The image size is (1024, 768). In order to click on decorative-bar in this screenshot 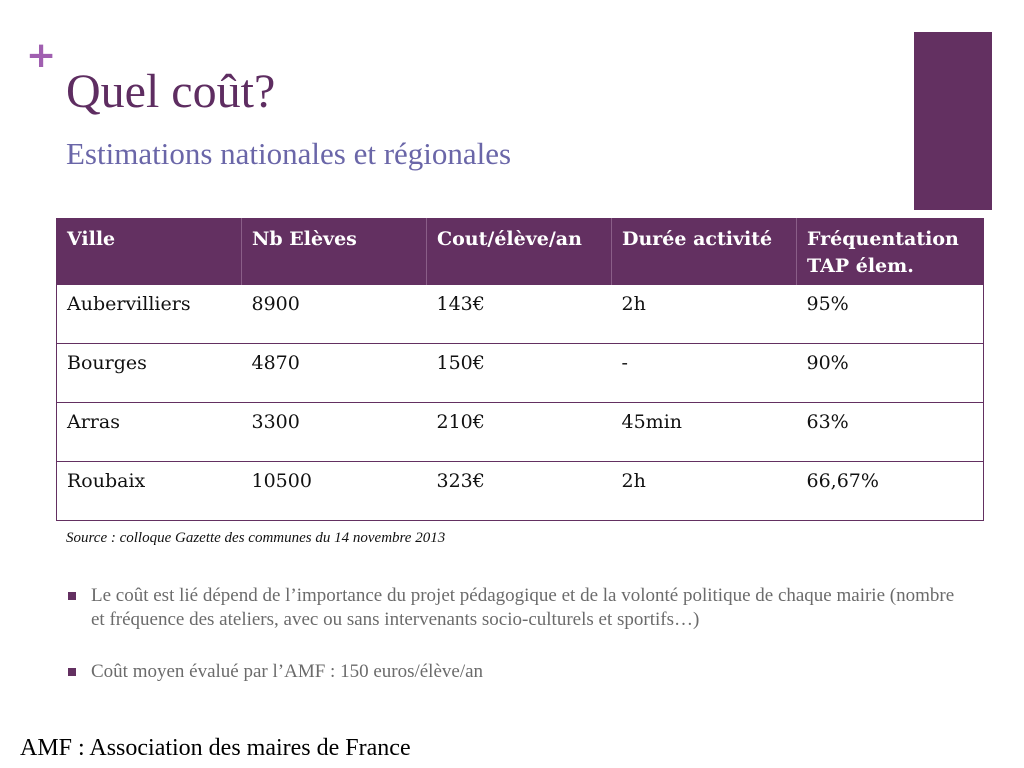, I will do `click(953, 121)`.